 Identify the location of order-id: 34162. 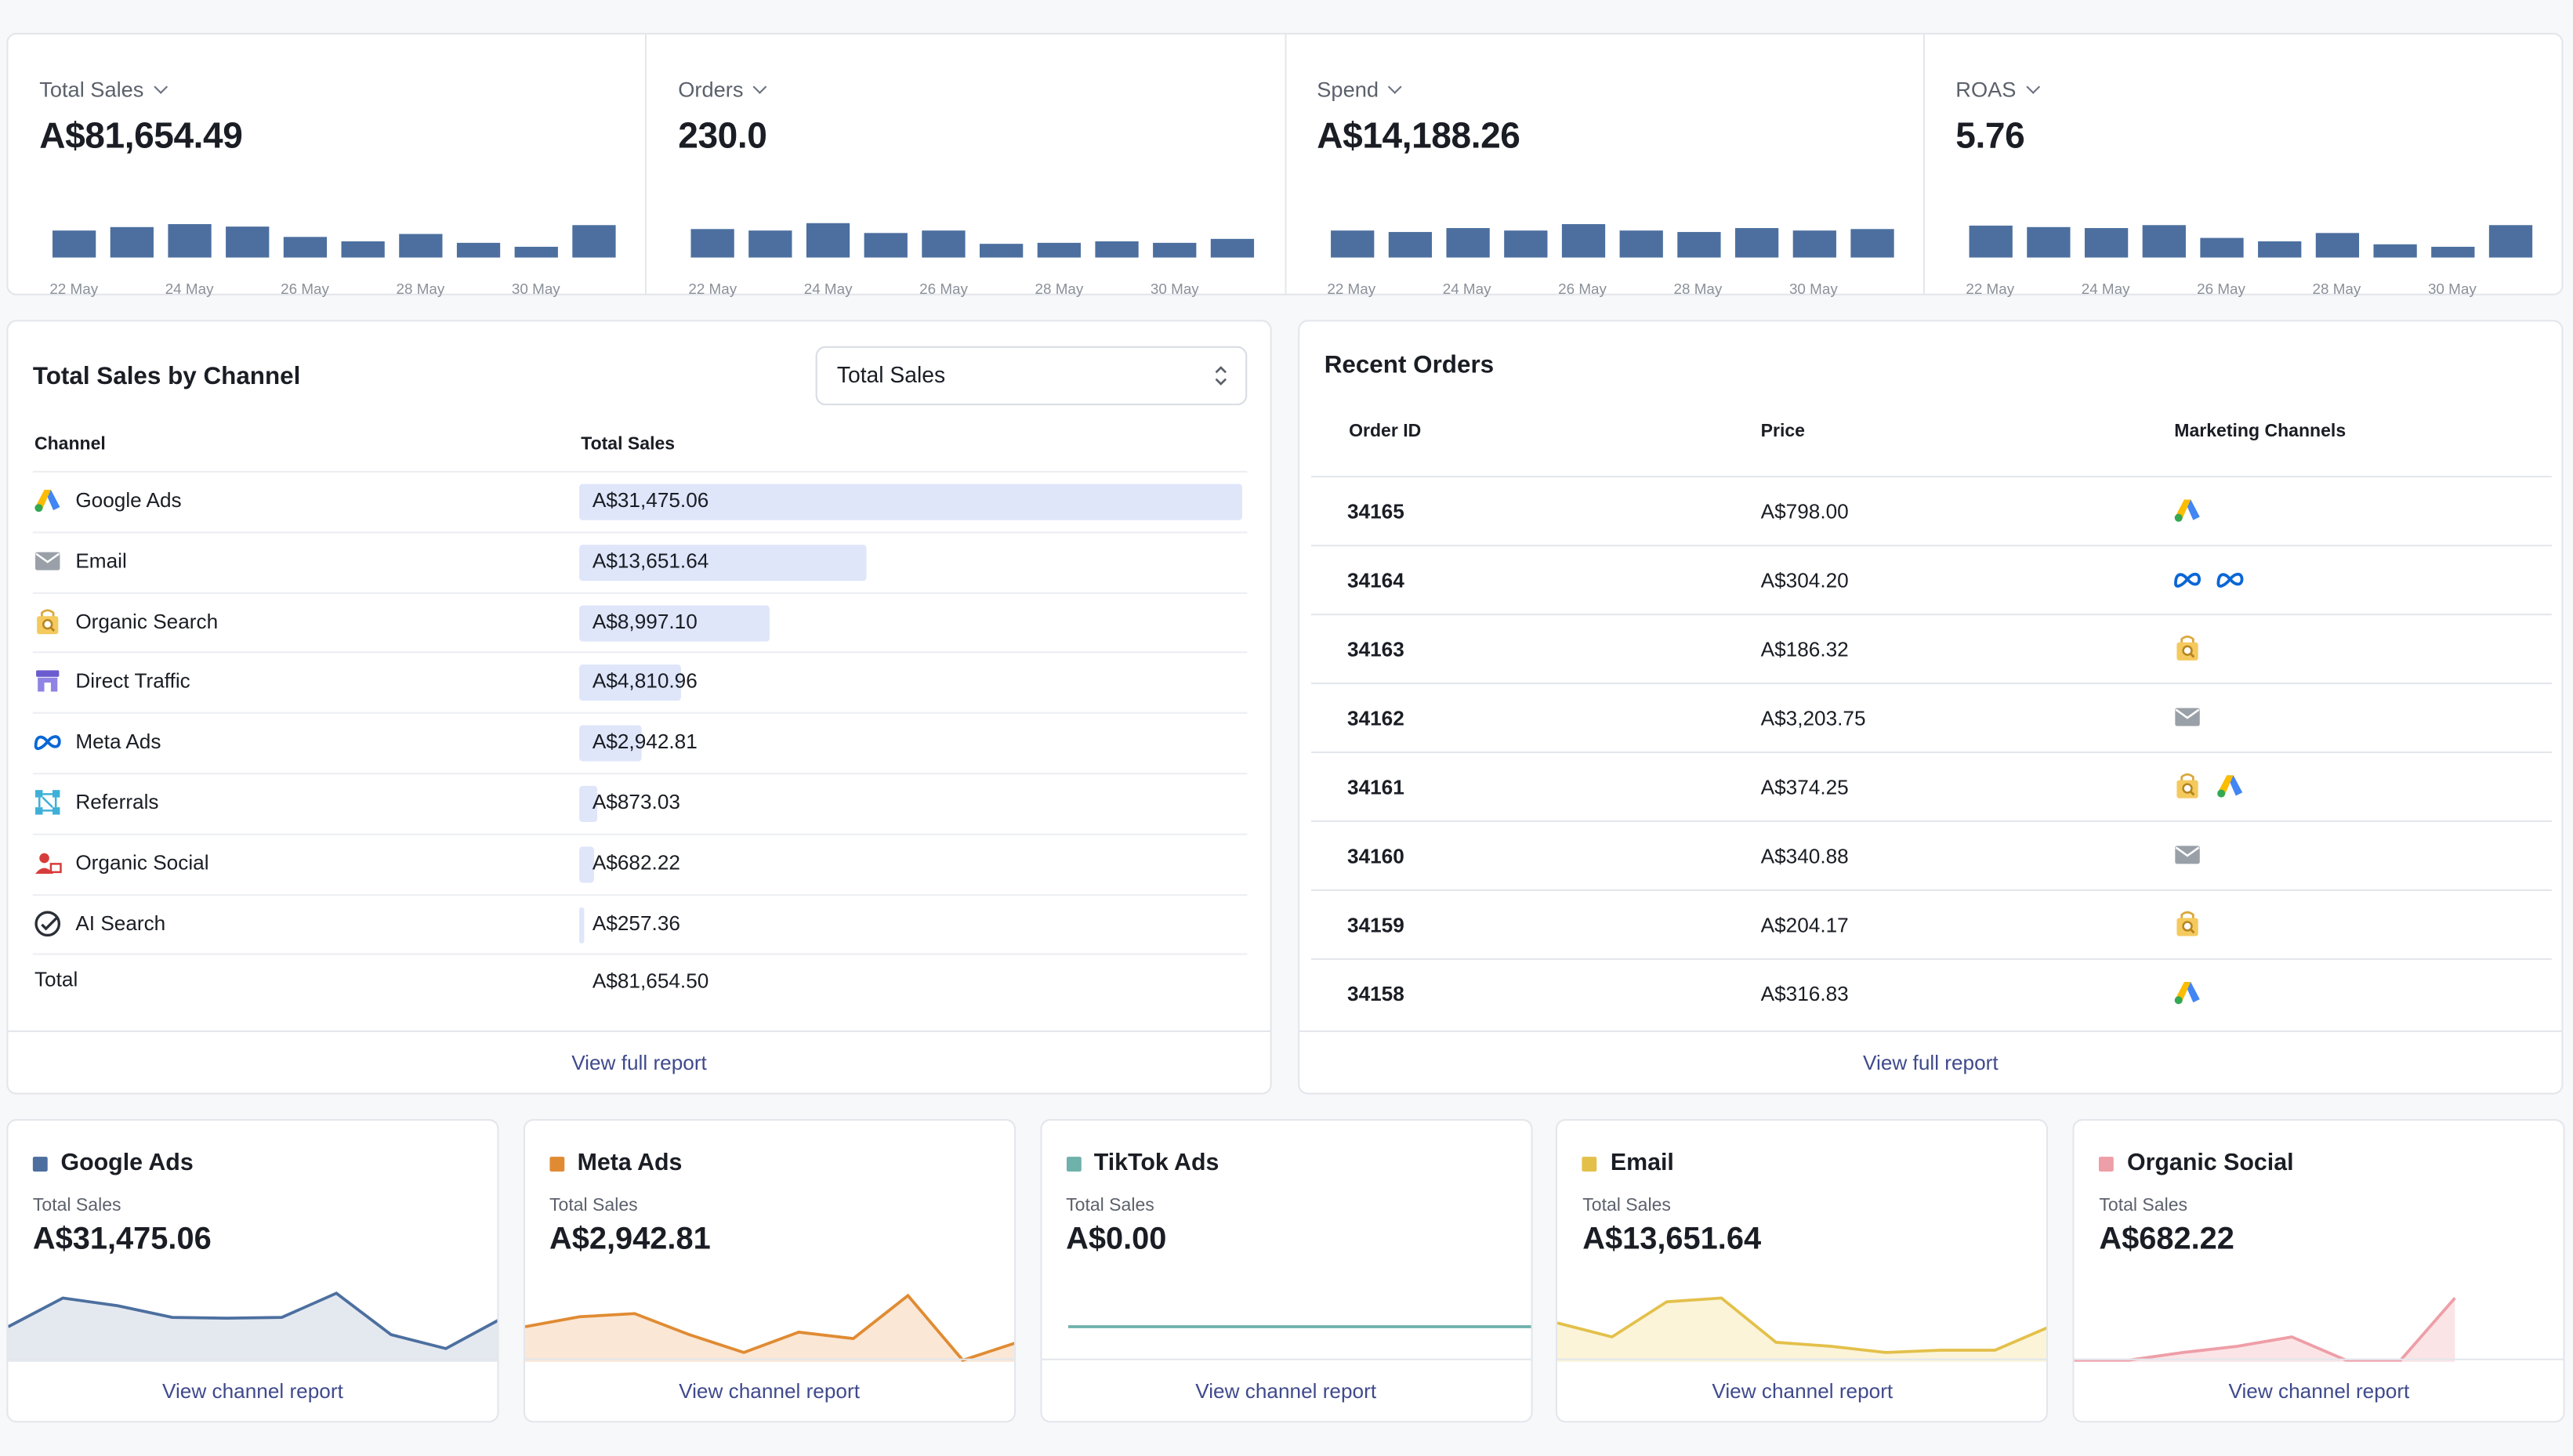
(1376, 718).